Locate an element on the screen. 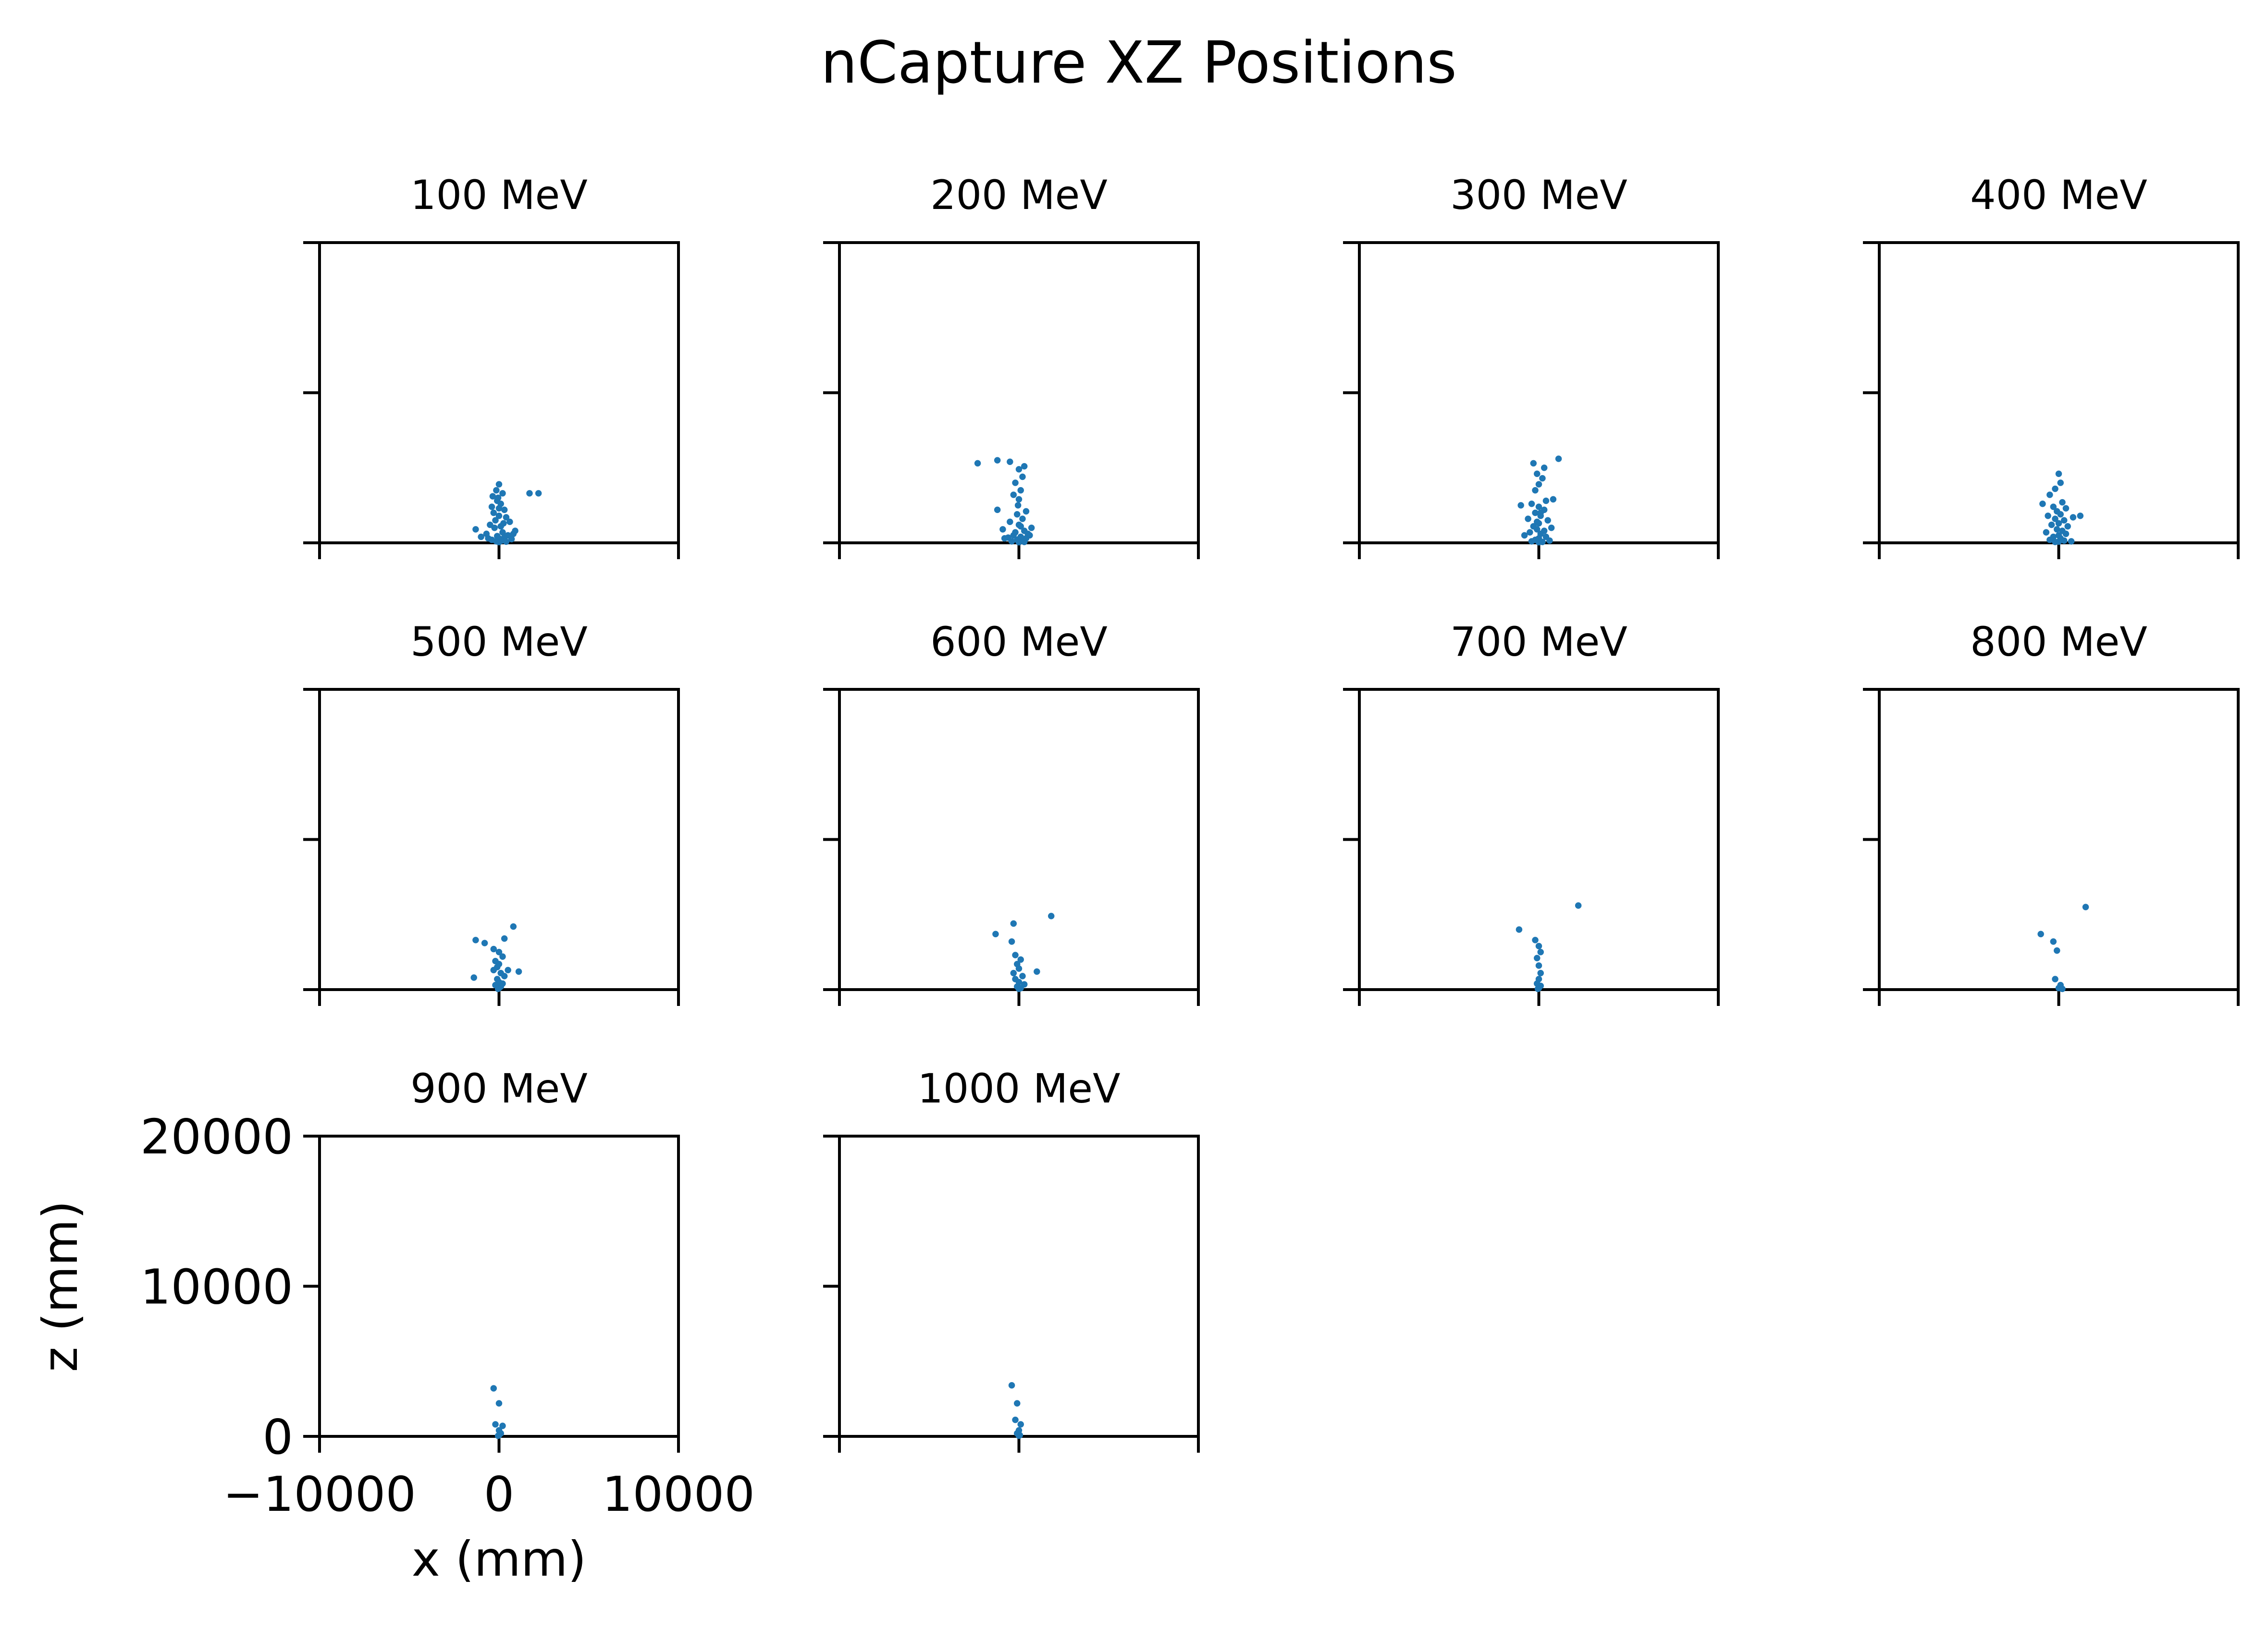 The width and height of the screenshot is (2268, 1629). subplot-title: 100 MeV is located at coordinates (499, 195).